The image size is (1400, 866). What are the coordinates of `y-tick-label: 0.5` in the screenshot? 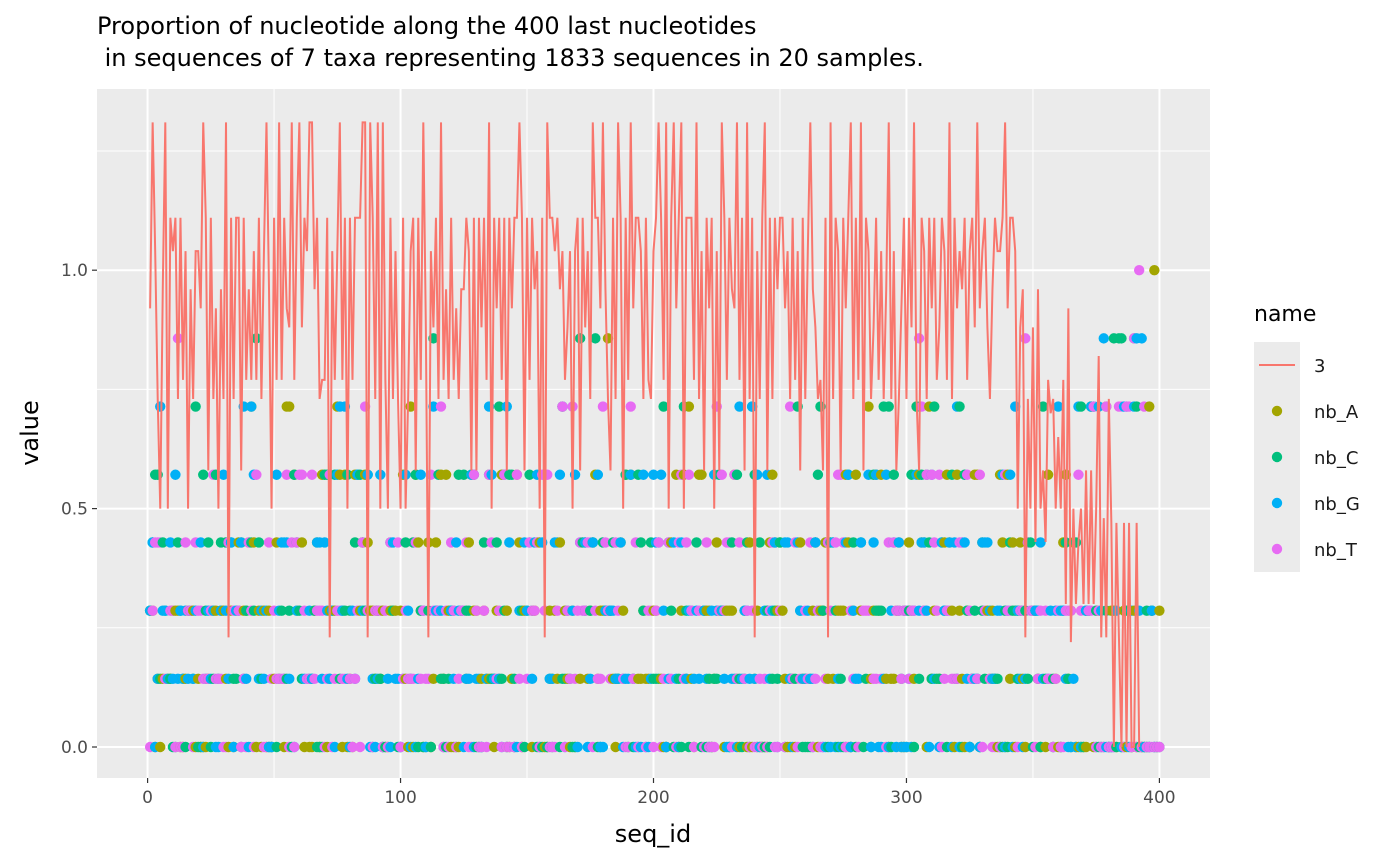 It's located at (74, 510).